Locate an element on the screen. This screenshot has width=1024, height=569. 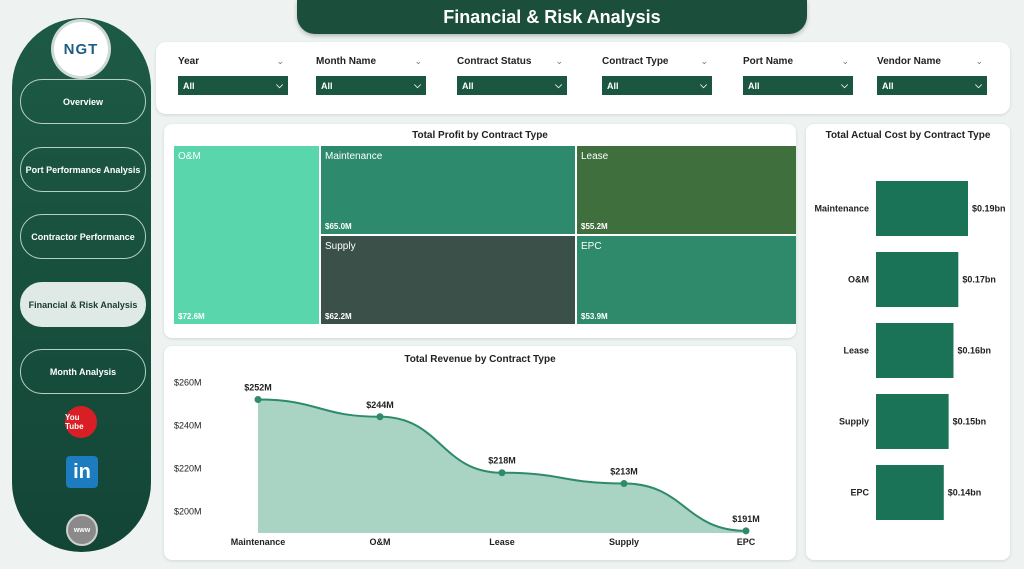
y-tick-label: EPC is located at coordinates (859, 493).